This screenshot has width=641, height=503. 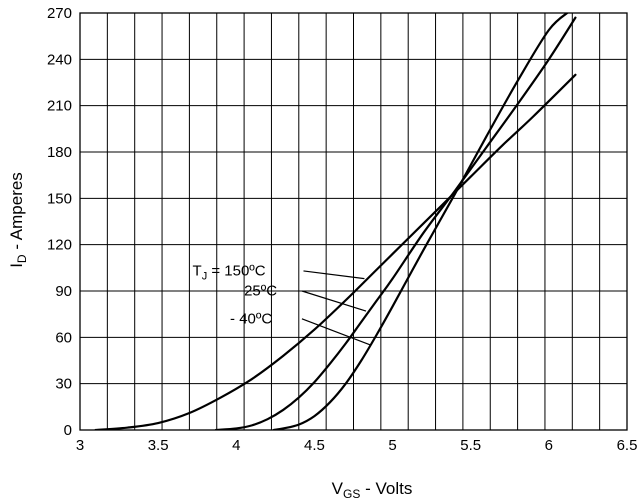 What do you see at coordinates (59, 106) in the screenshot?
I see `y-tick-label: 210` at bounding box center [59, 106].